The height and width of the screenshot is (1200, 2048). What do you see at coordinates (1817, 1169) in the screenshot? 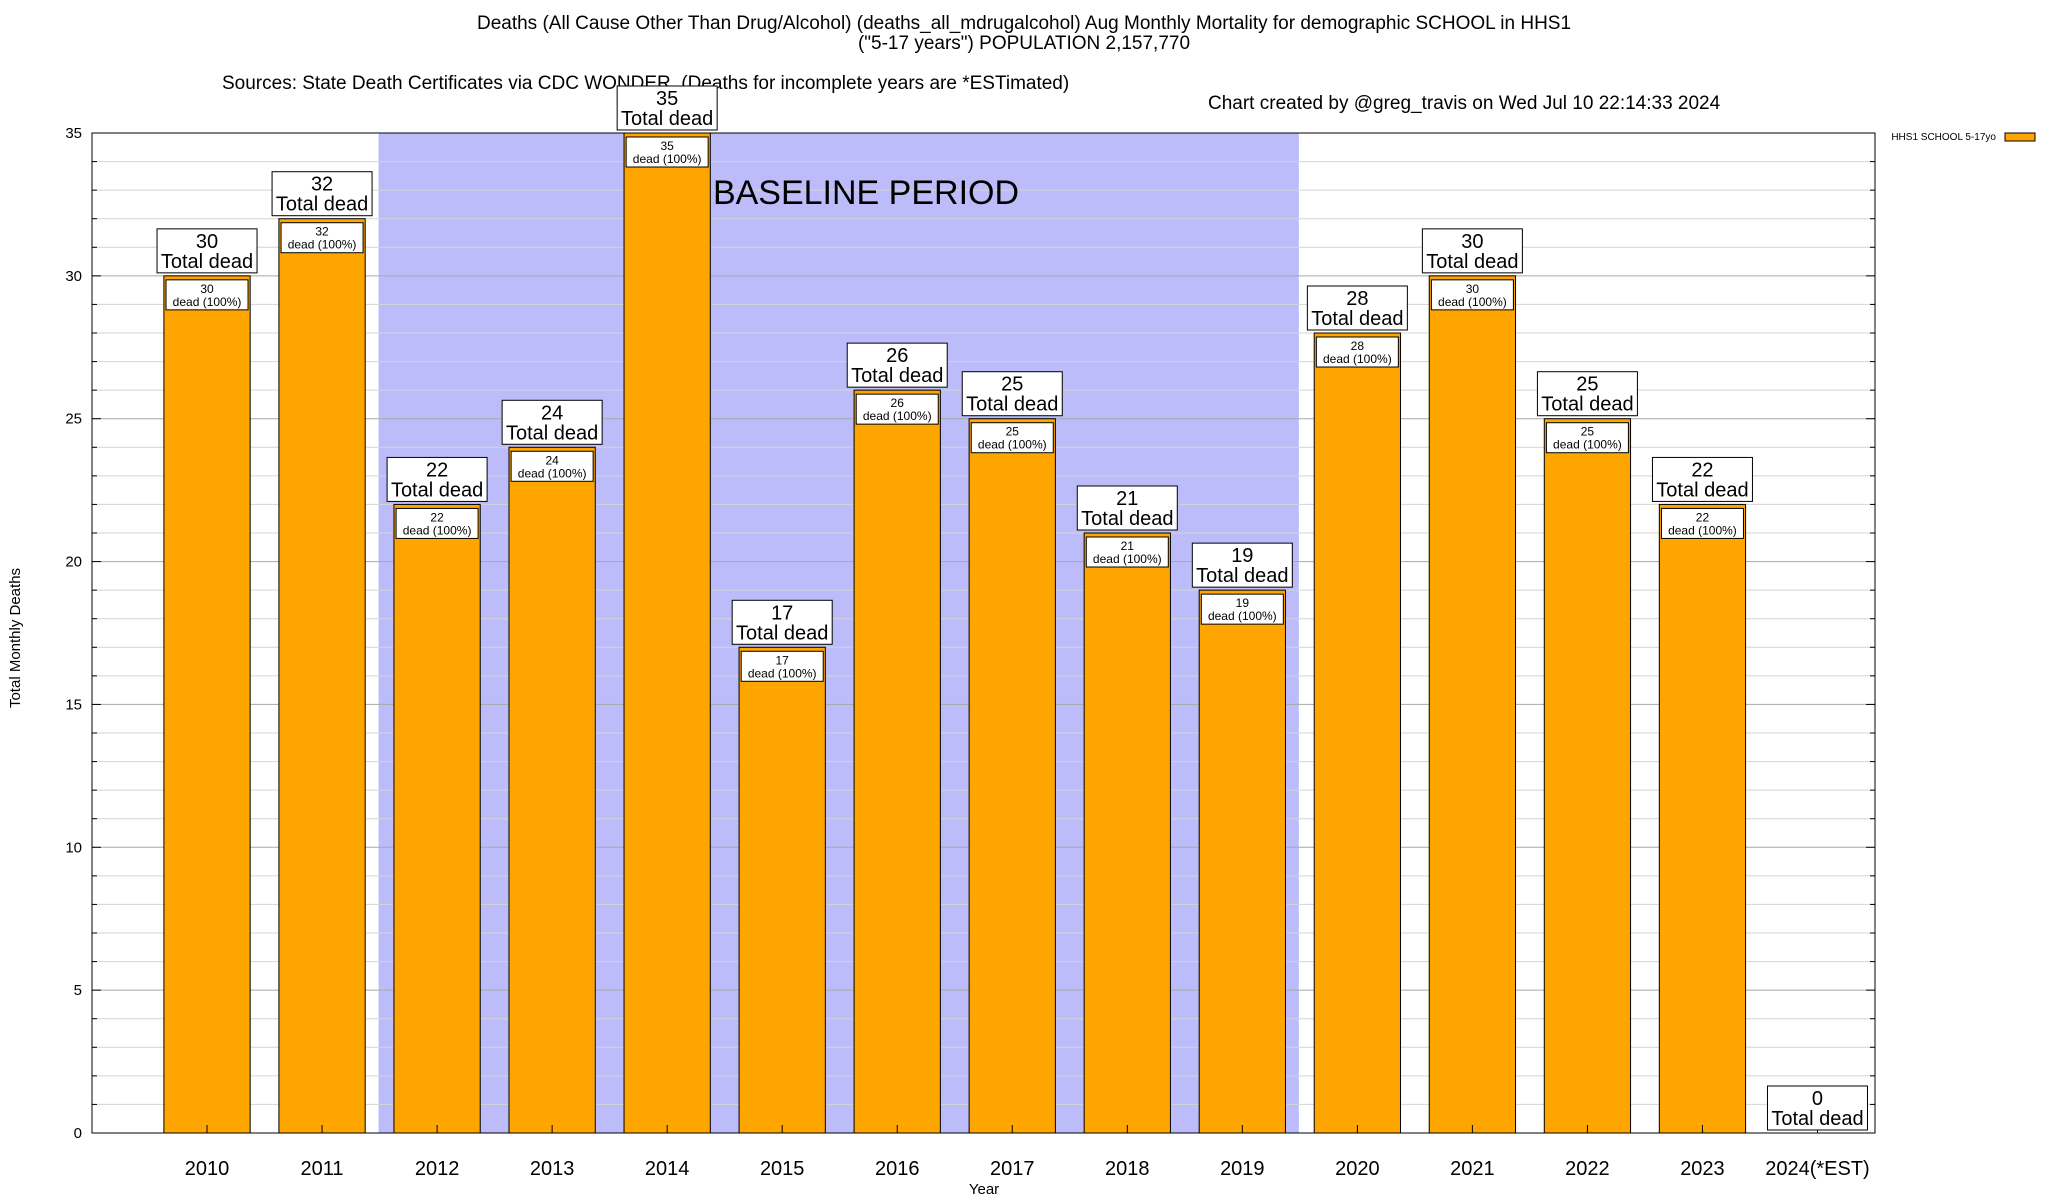
I see `x-tick-label-2024(*EST): 2024(*EST)` at bounding box center [1817, 1169].